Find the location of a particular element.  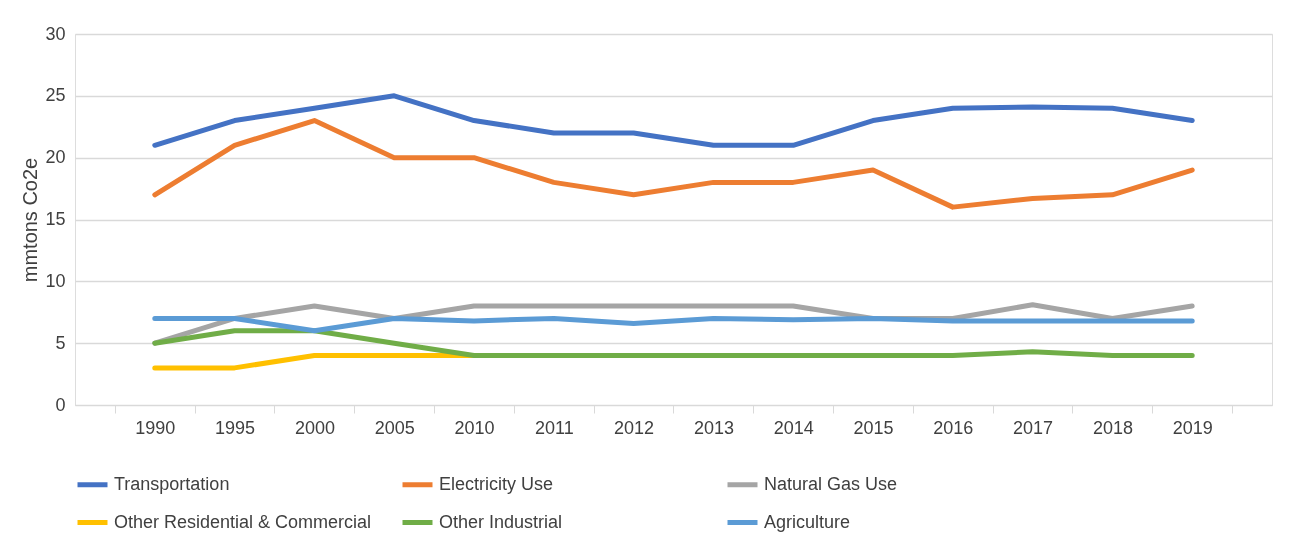

y-tick-label: 25 is located at coordinates (55, 95).